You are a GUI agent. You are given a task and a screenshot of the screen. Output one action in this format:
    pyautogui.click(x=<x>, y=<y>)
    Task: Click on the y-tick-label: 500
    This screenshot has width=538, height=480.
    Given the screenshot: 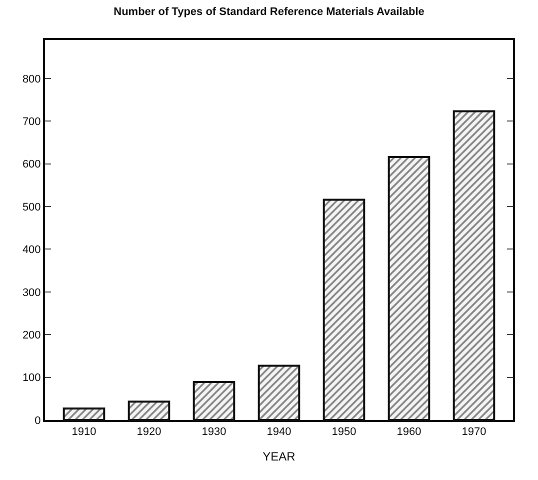 What is the action you would take?
    pyautogui.click(x=31, y=207)
    